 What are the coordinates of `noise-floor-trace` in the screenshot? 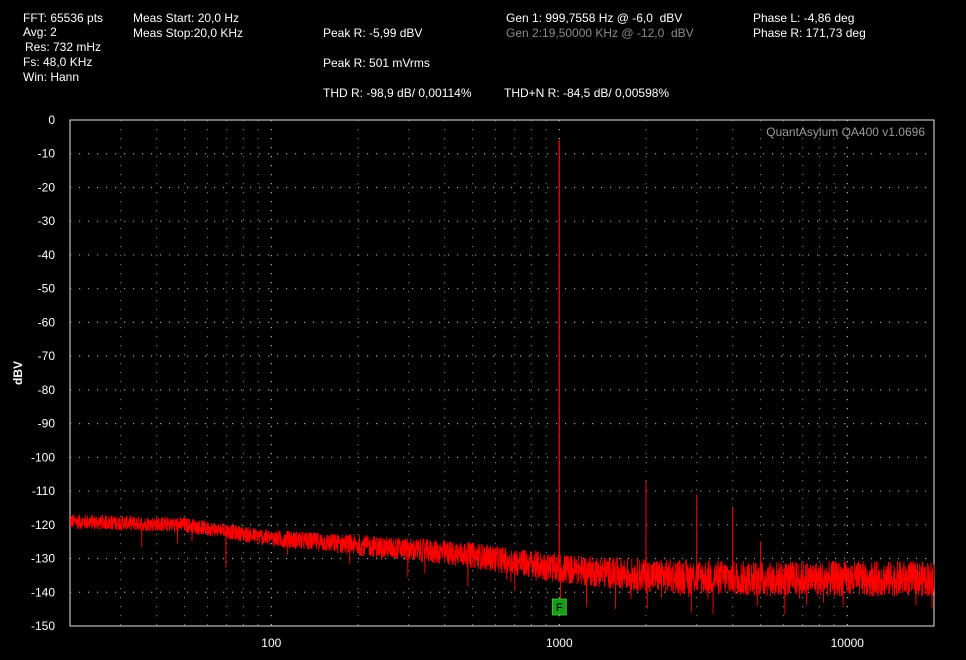 It's located at (502, 564).